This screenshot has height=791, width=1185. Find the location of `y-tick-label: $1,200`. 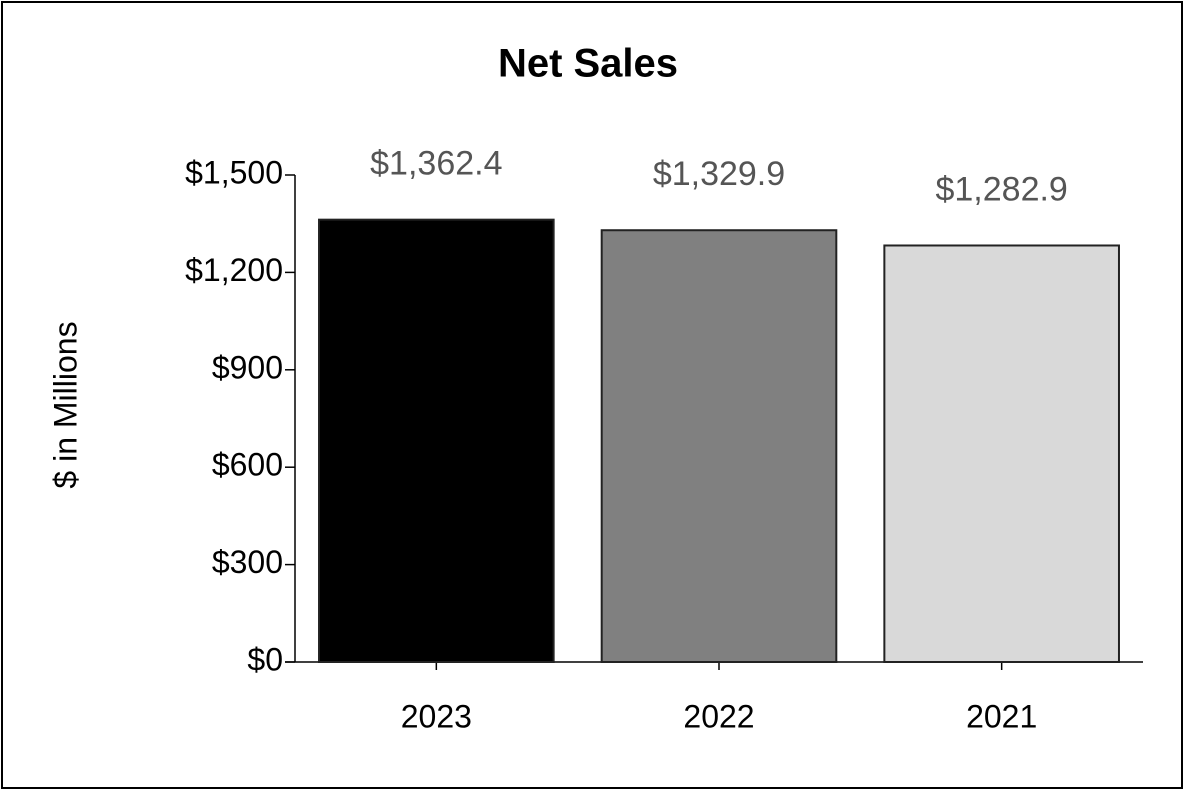

y-tick-label: $1,200 is located at coordinates (234, 270).